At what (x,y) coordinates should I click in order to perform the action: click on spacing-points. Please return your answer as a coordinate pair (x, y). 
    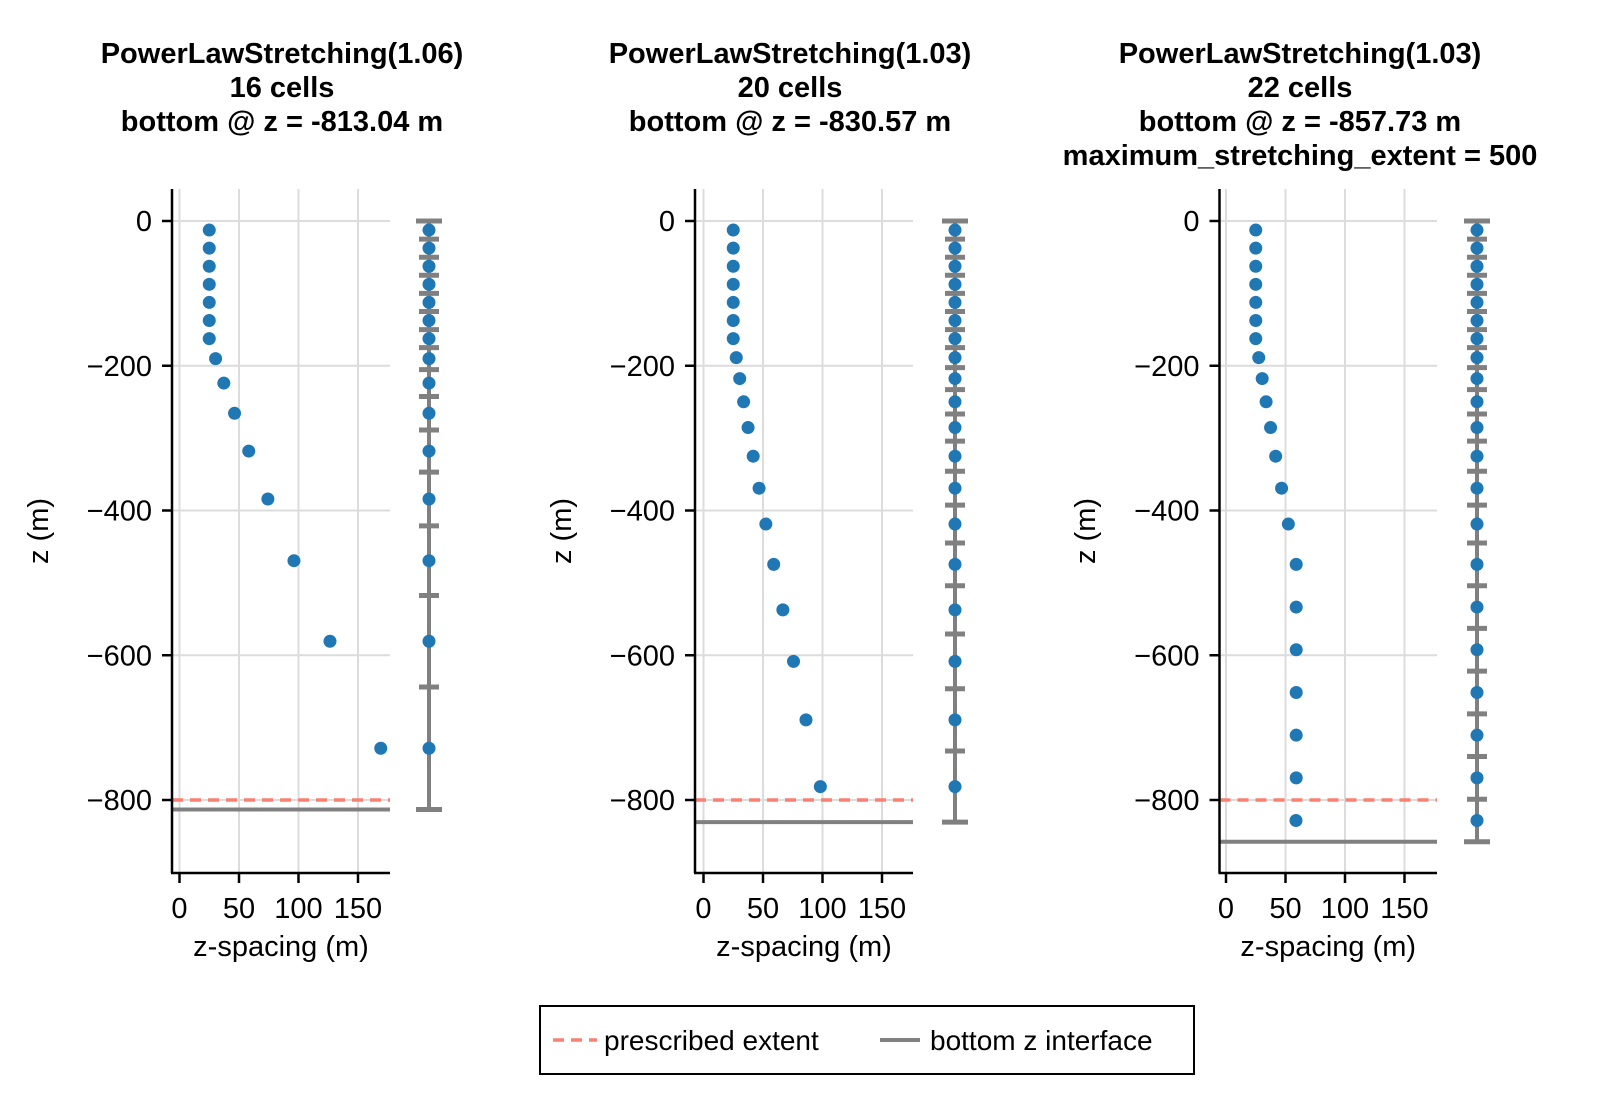
    Looking at the image, I should click on (1276, 525).